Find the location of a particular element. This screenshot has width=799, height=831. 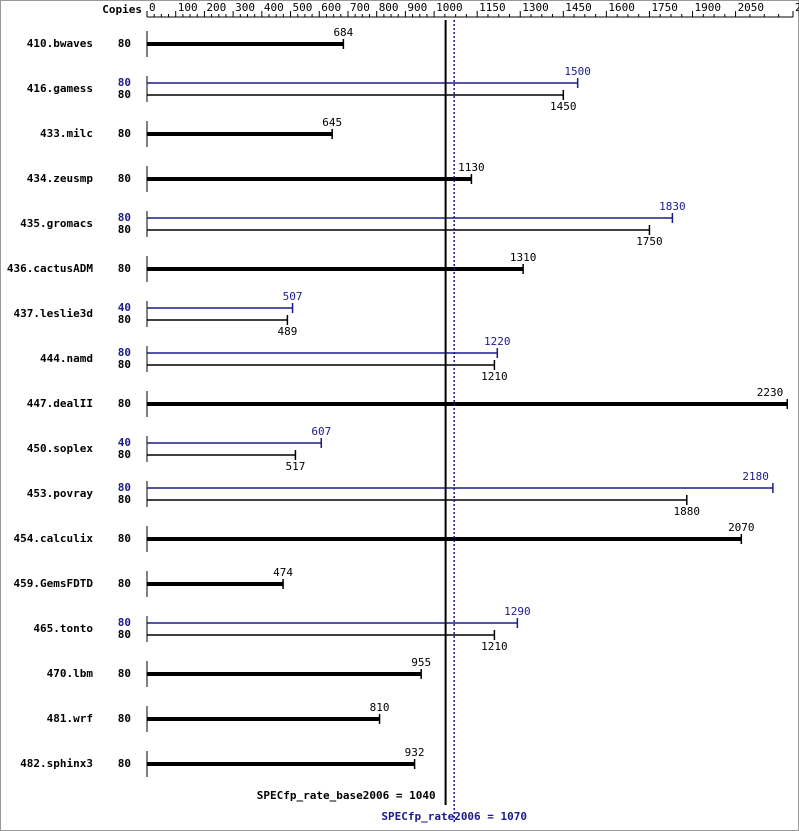

x-tick-label: 1900 is located at coordinates (708, 7).